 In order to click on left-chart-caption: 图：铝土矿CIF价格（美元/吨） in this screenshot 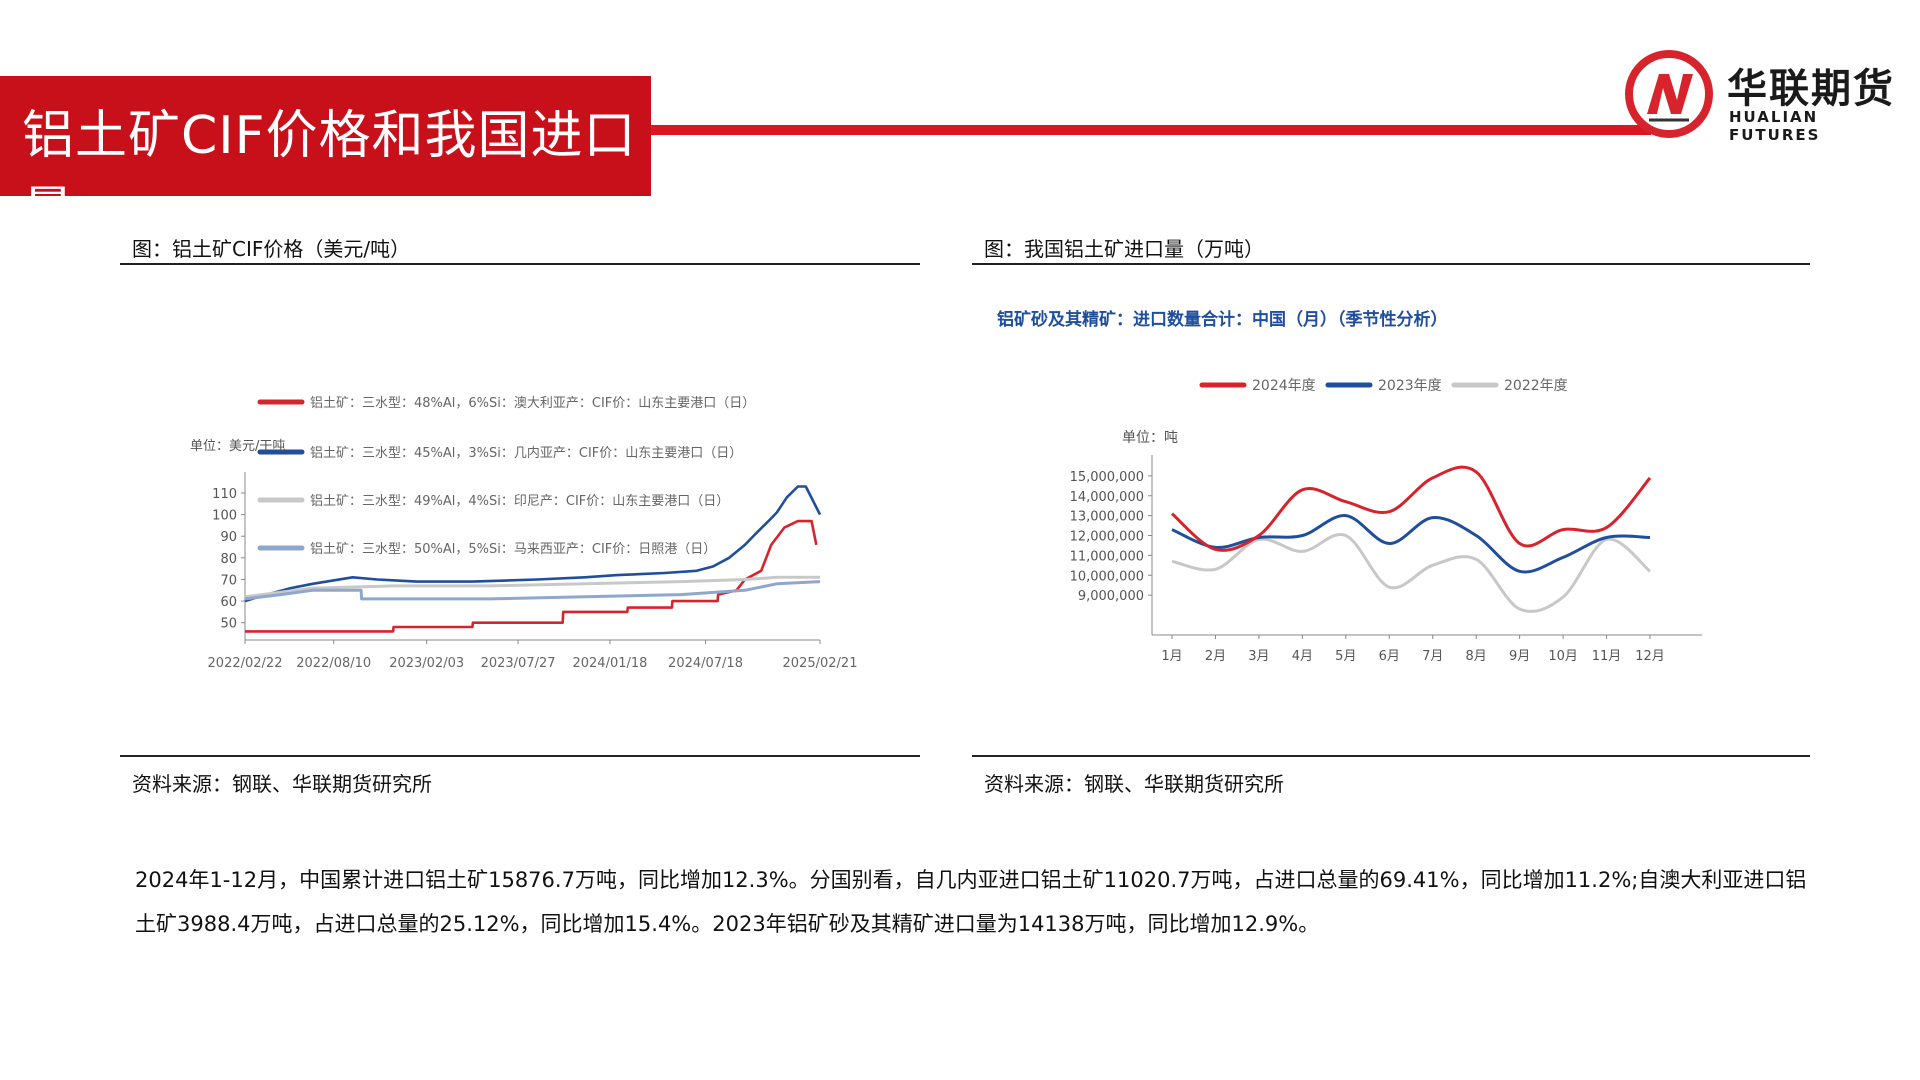, I will do `click(271, 249)`.